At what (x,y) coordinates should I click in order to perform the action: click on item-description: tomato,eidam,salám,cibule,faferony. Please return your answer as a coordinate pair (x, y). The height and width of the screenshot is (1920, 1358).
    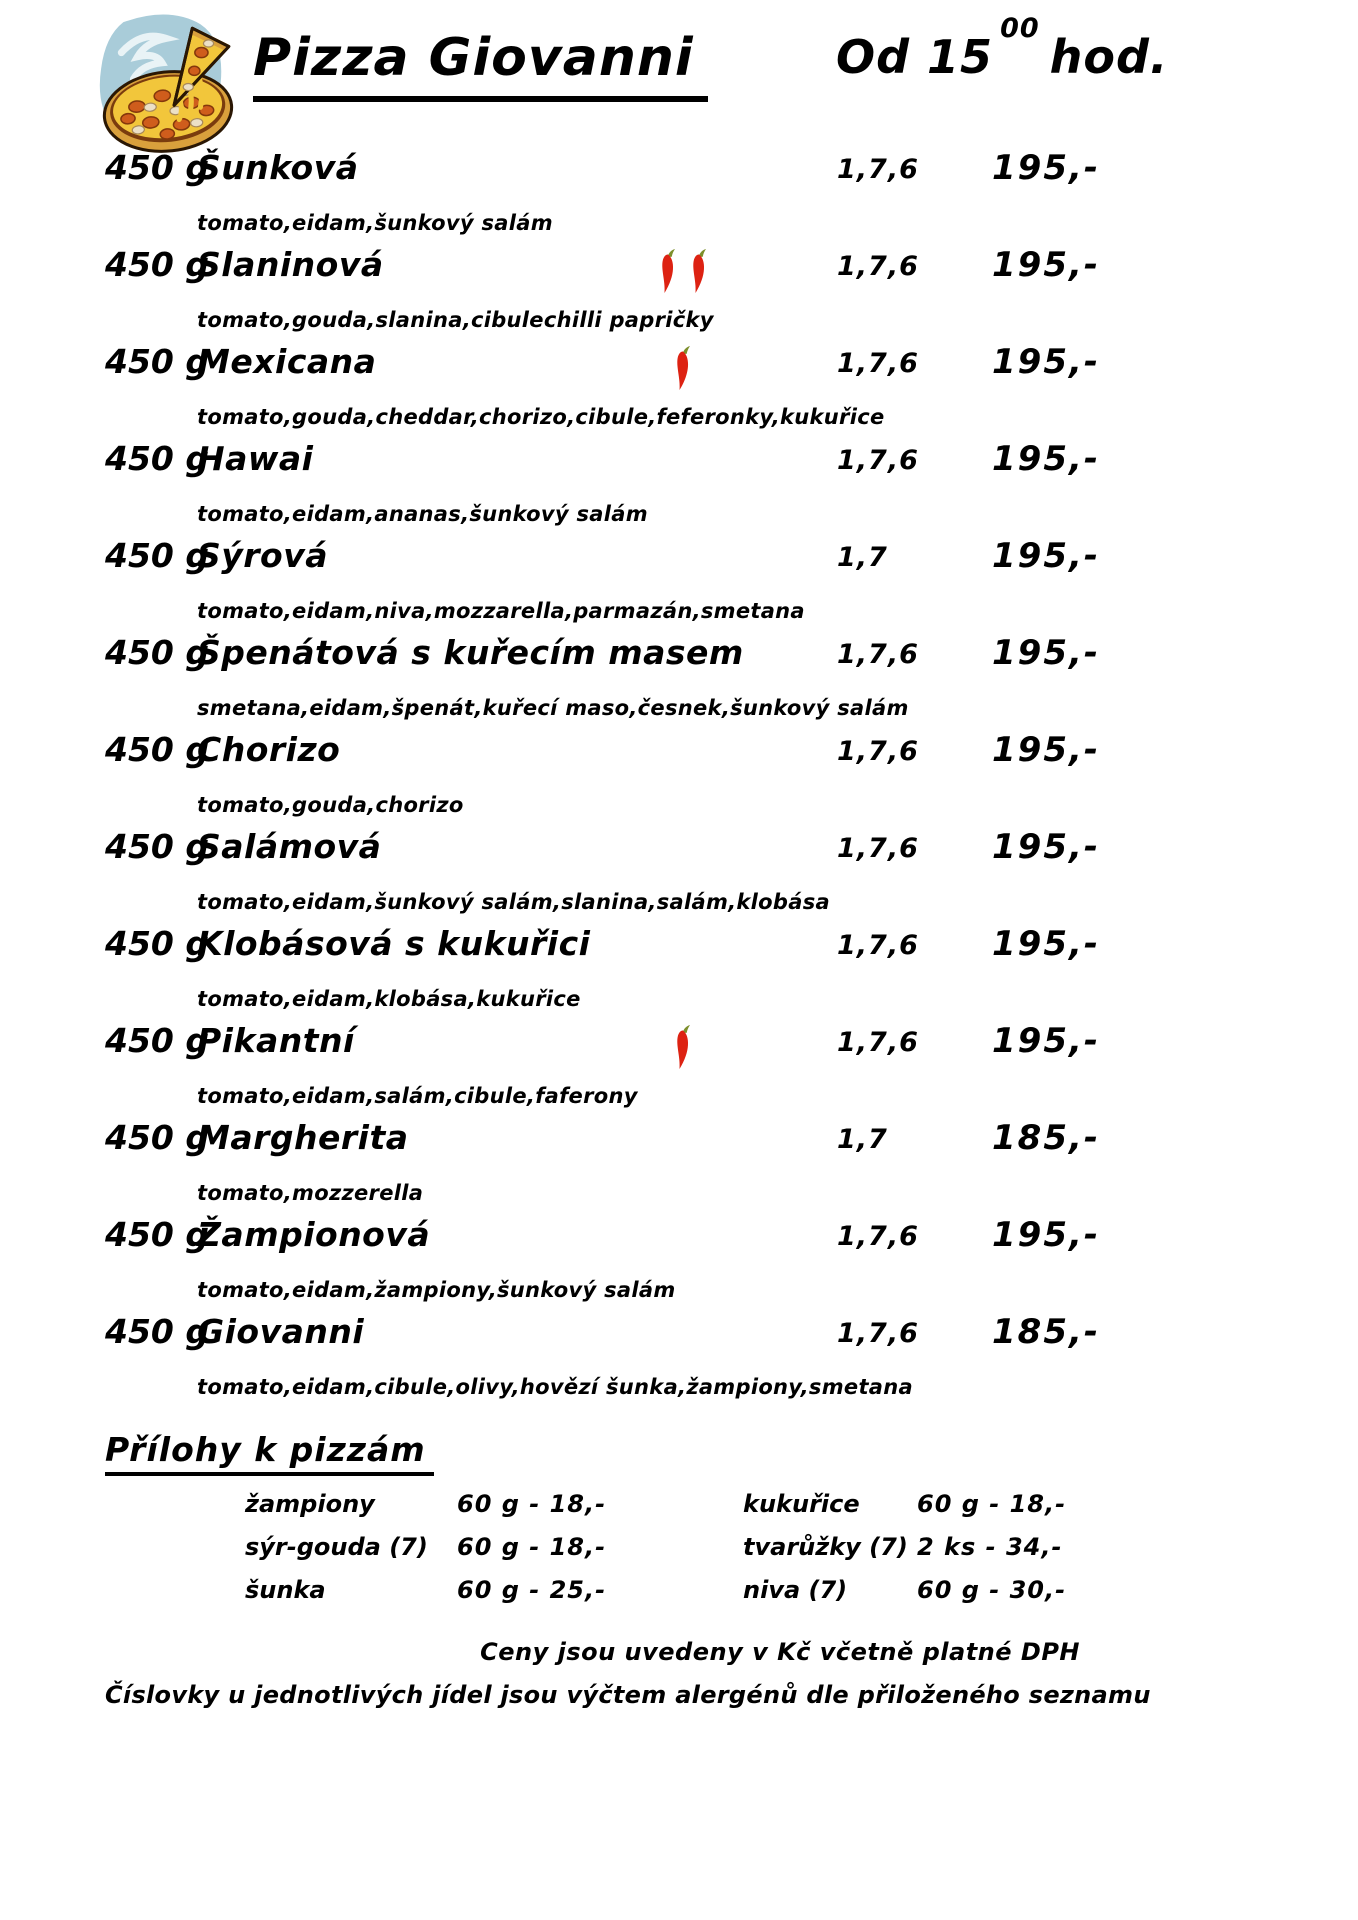
    Looking at the image, I should click on (417, 1096).